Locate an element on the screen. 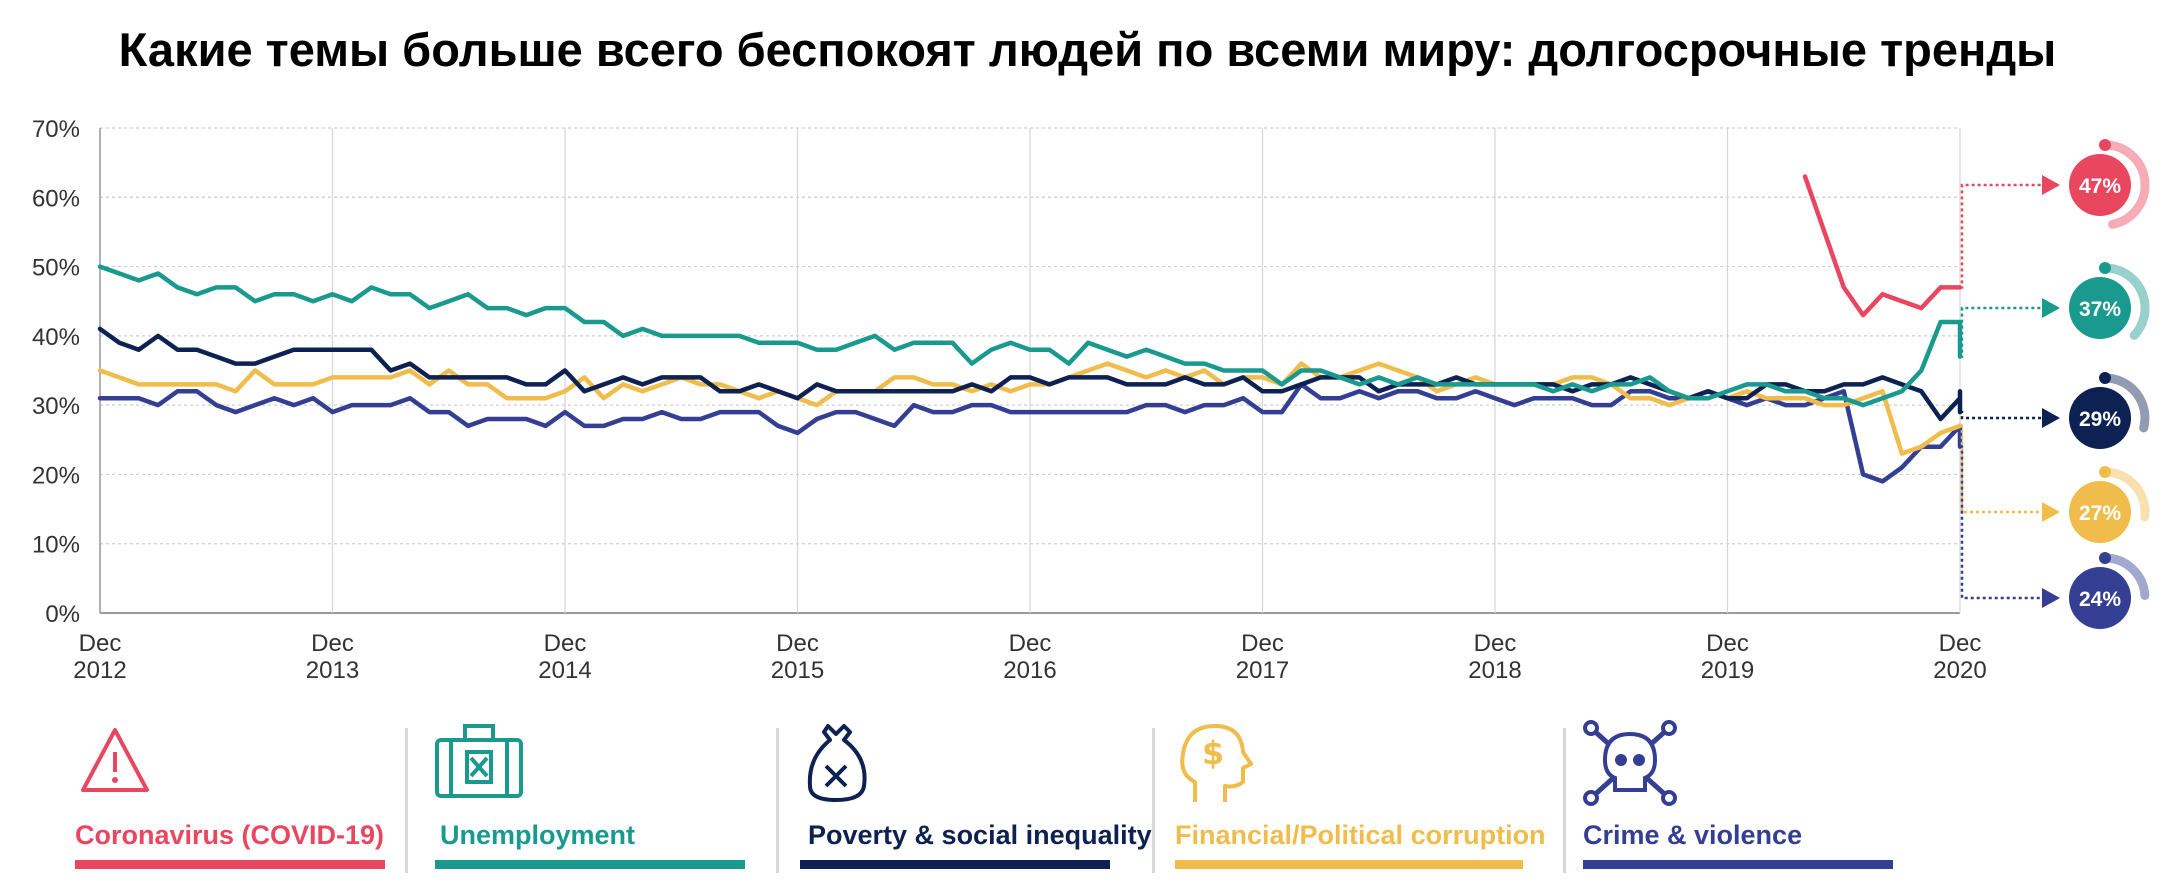 This screenshot has width=2175, height=887. y-tick-label: 0% is located at coordinates (62, 614).